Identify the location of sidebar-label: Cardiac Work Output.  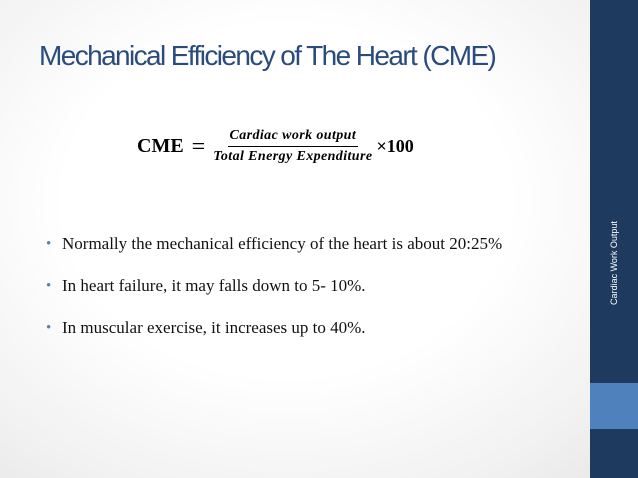
(614, 263).